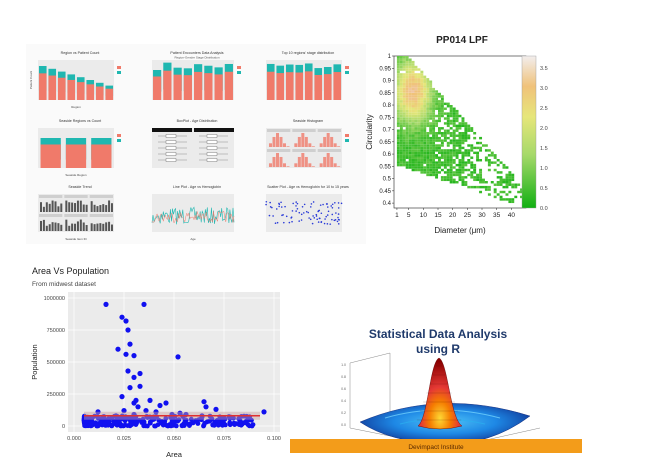 This screenshot has width=651, height=473. Describe the element at coordinates (460, 230) in the screenshot. I see `heatmap-x-axis-label: Diameter (μm)` at that location.